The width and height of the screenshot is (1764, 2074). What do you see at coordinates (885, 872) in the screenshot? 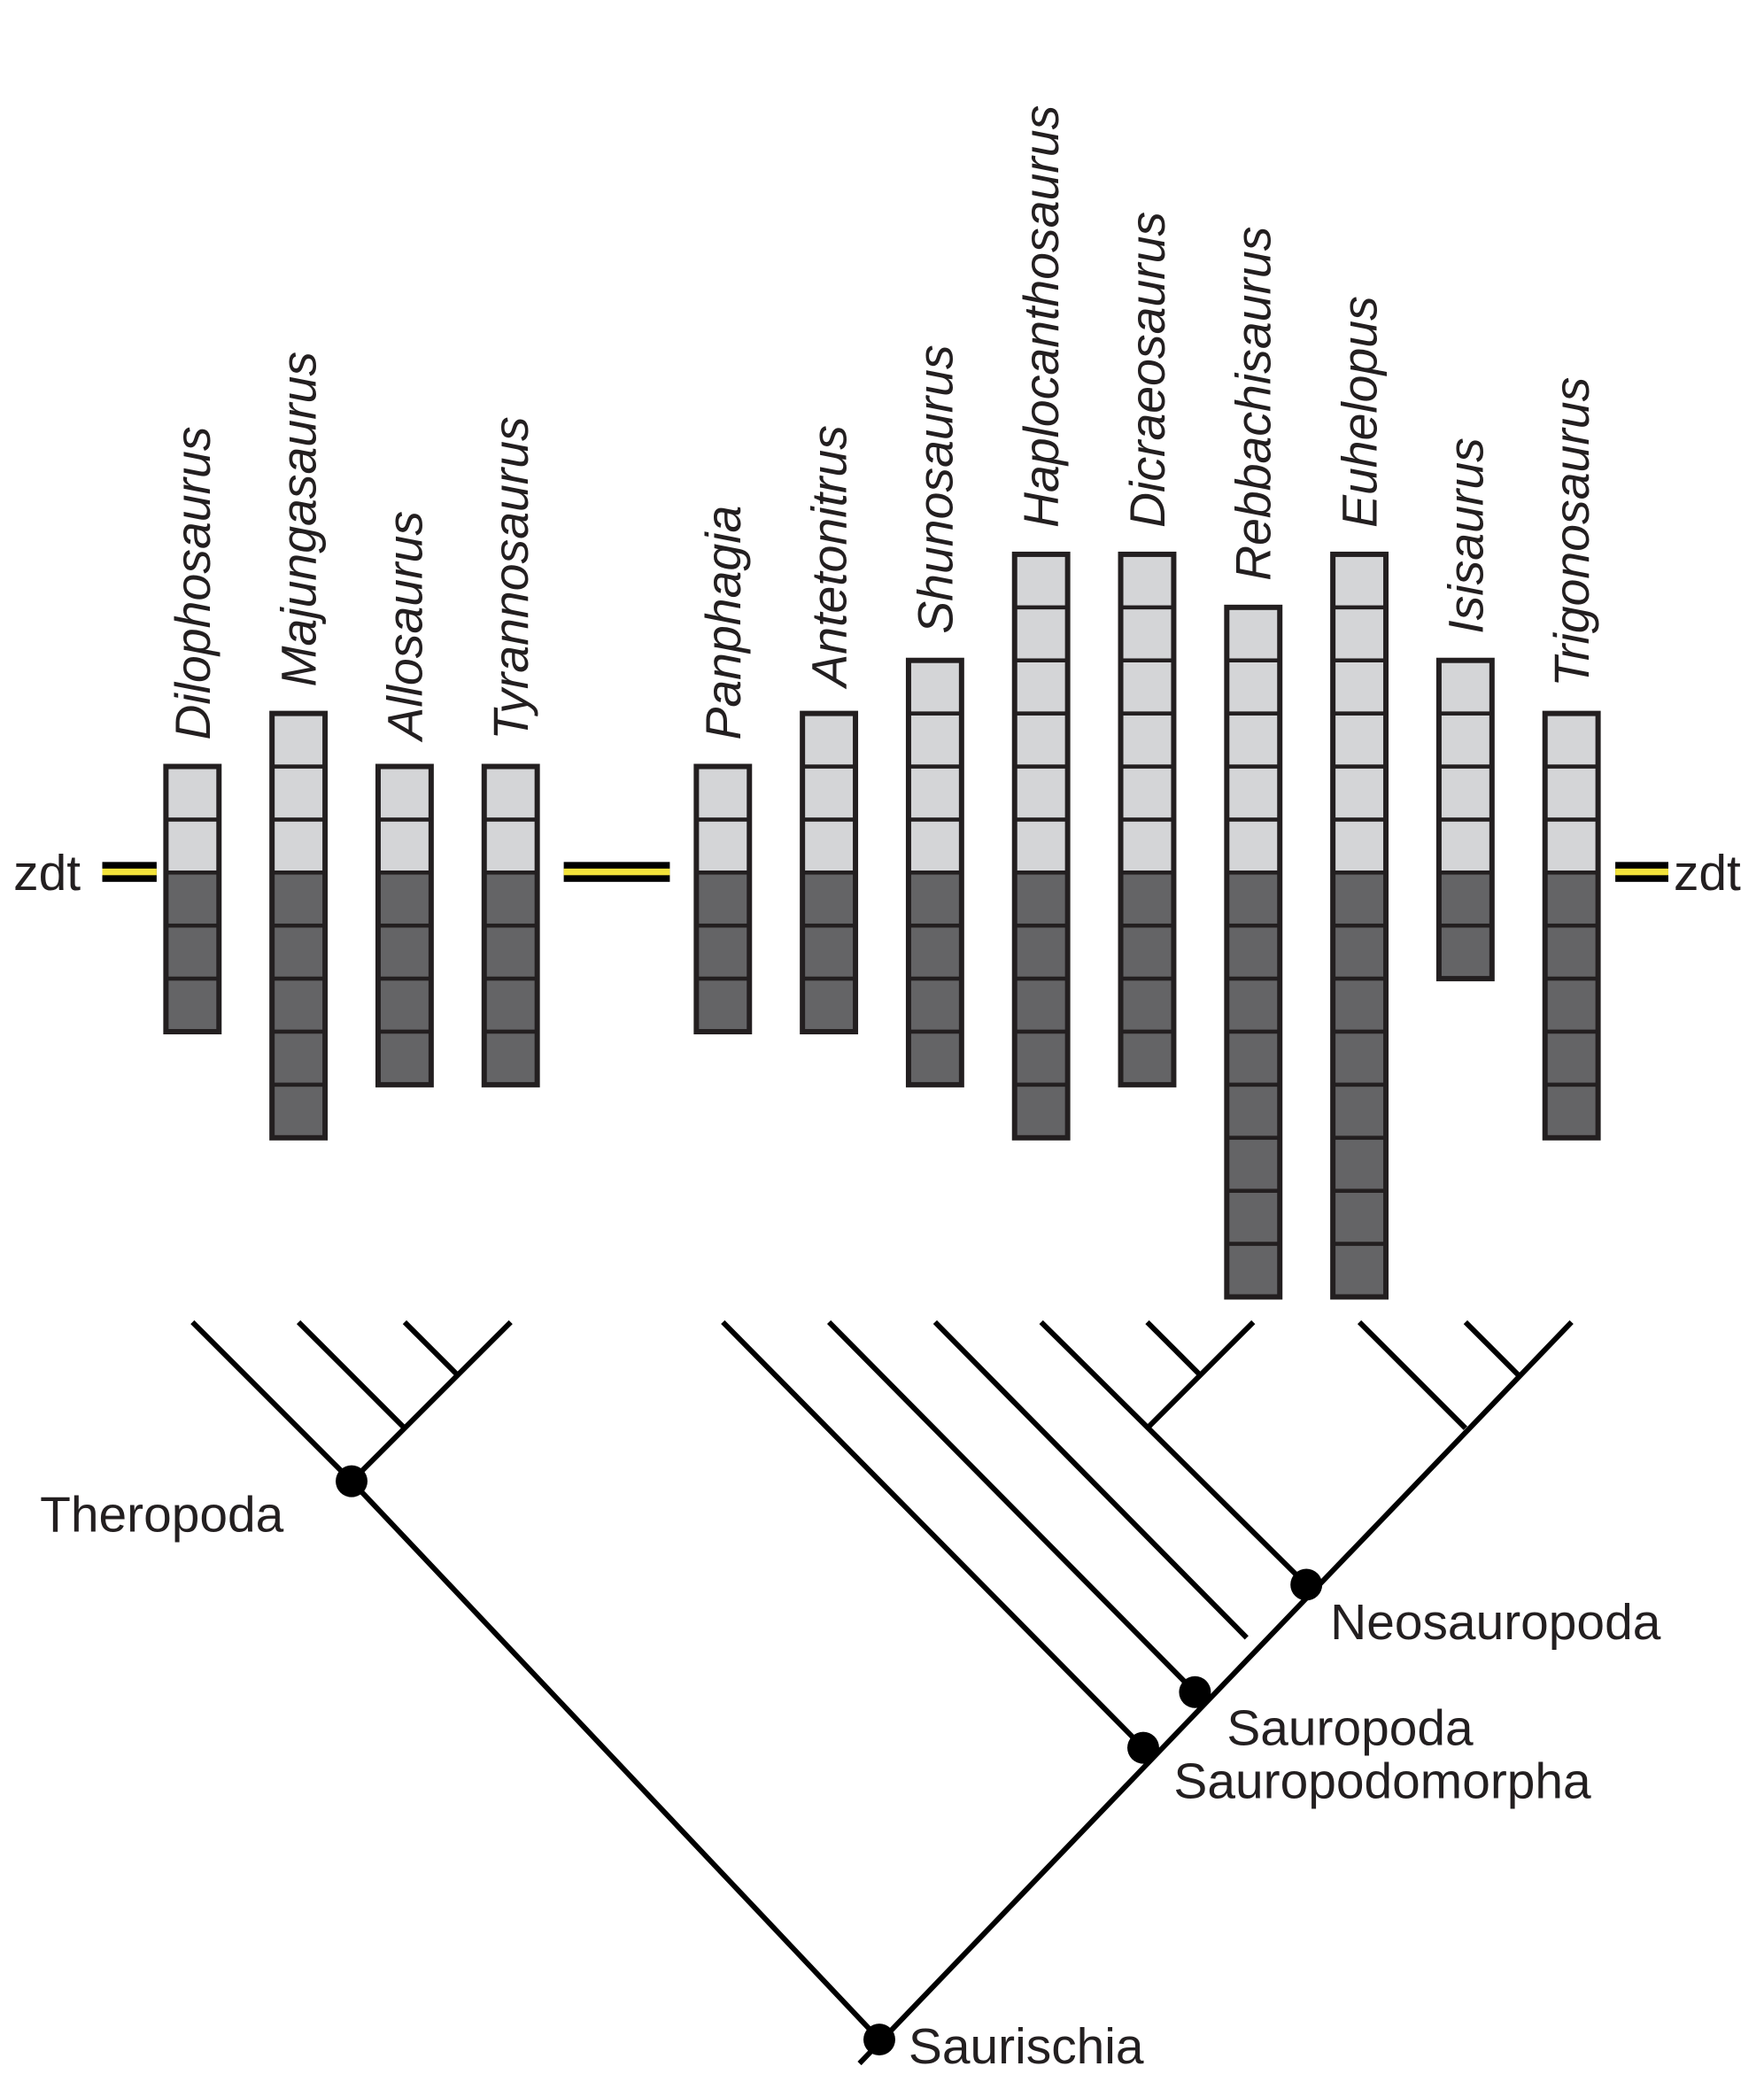
I see `zdt-marker` at bounding box center [885, 872].